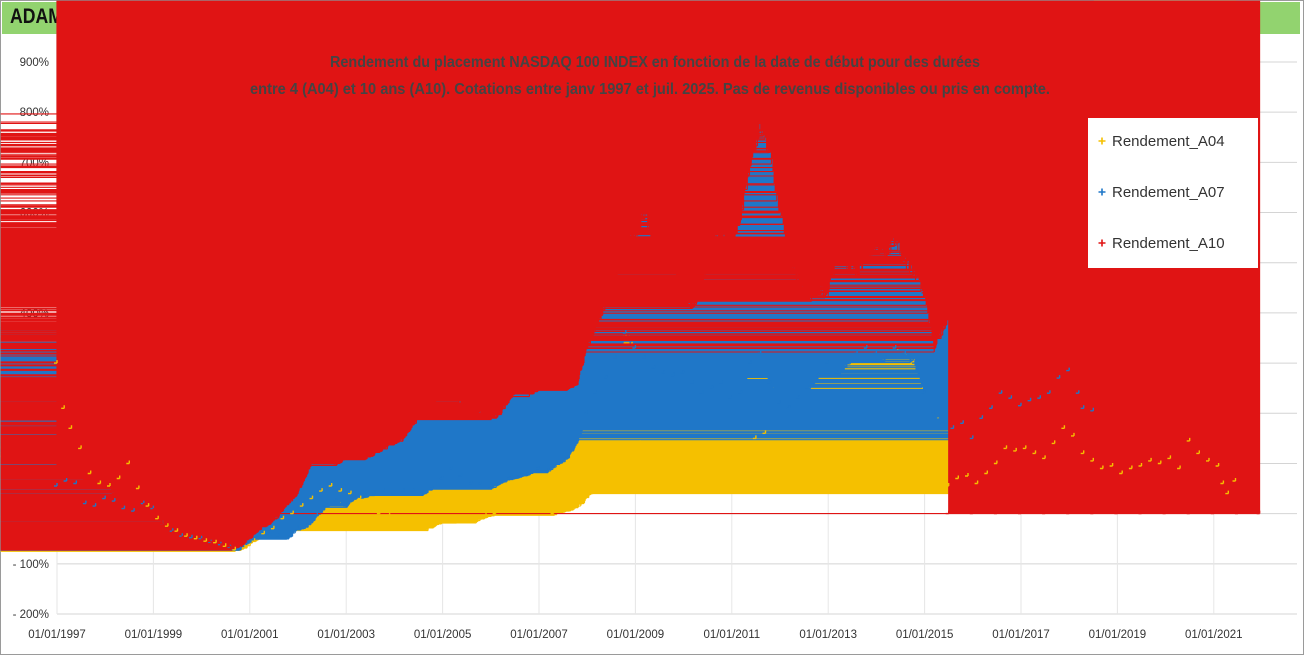 The image size is (1304, 655). I want to click on legend-marker, so click(1102, 192).